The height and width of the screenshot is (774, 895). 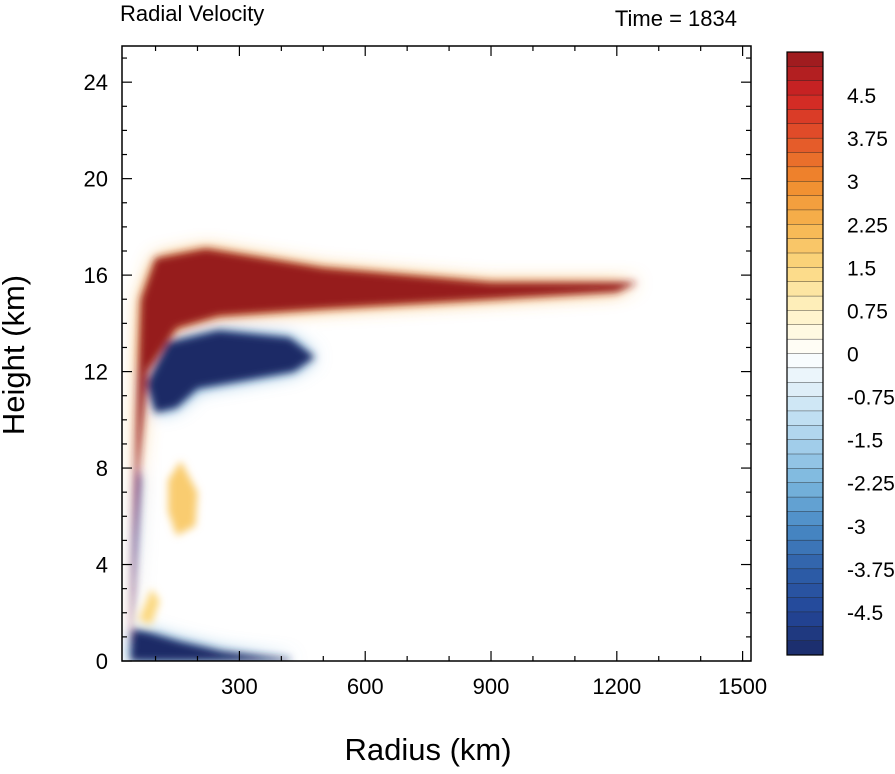 What do you see at coordinates (616, 686) in the screenshot?
I see `x-tick-label: 1200` at bounding box center [616, 686].